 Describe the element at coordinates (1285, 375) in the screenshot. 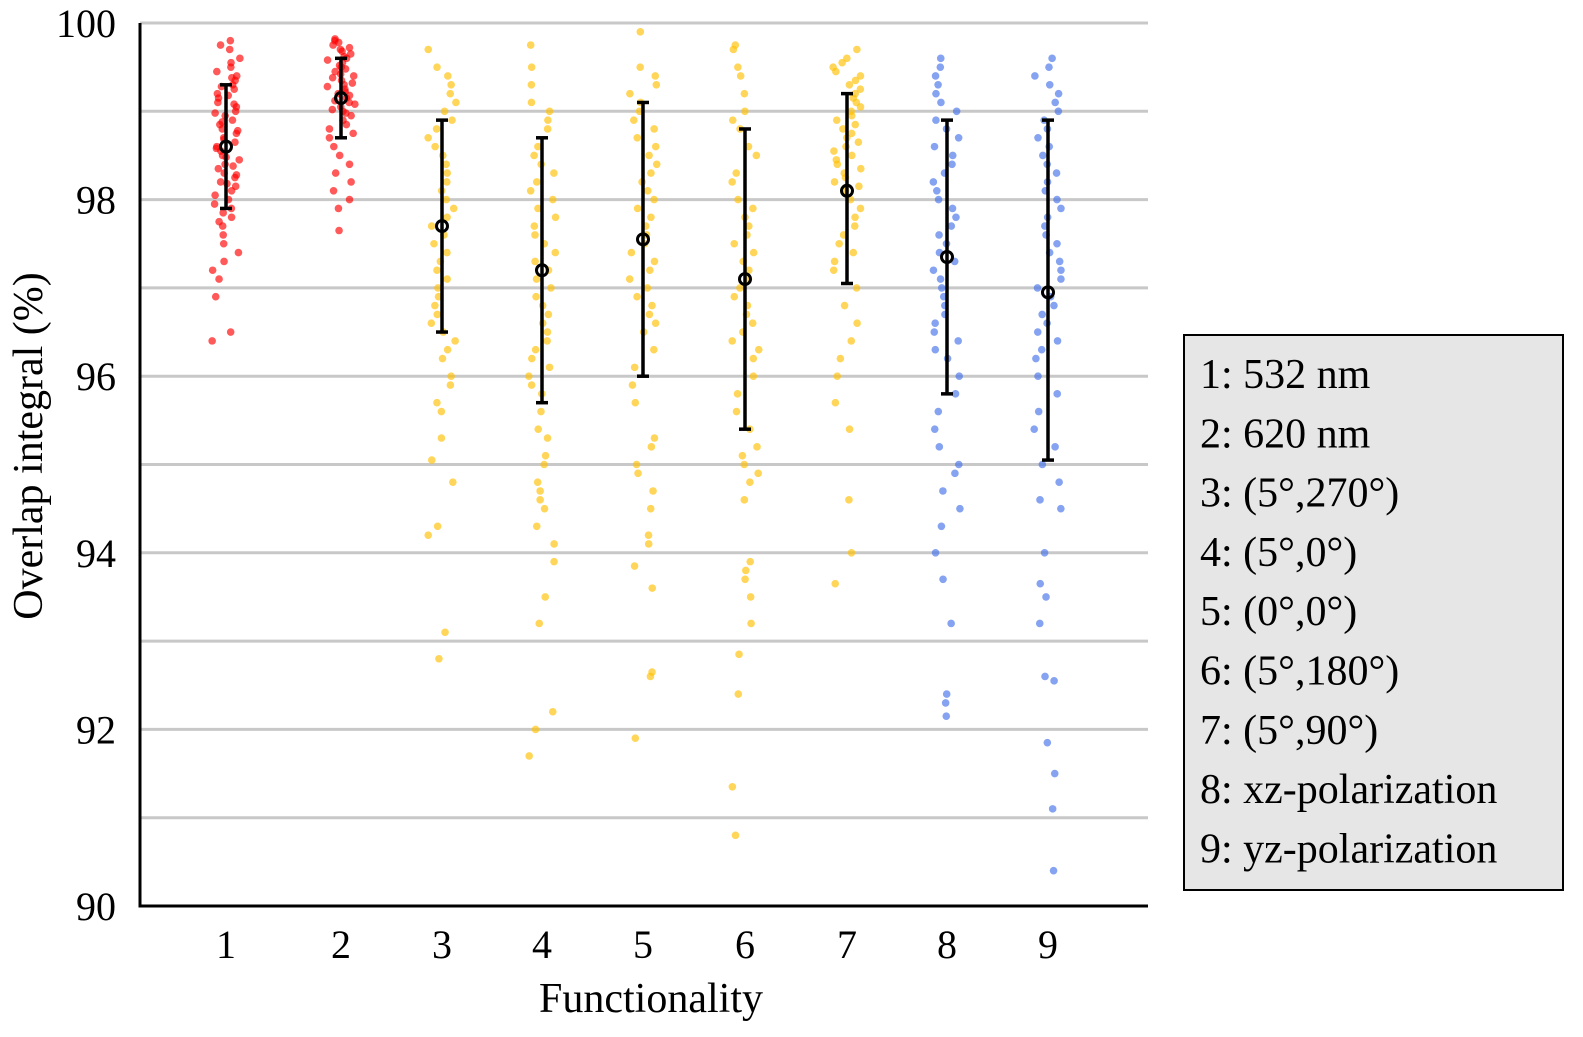

I see `legend-entry: 1: 532 nm` at that location.